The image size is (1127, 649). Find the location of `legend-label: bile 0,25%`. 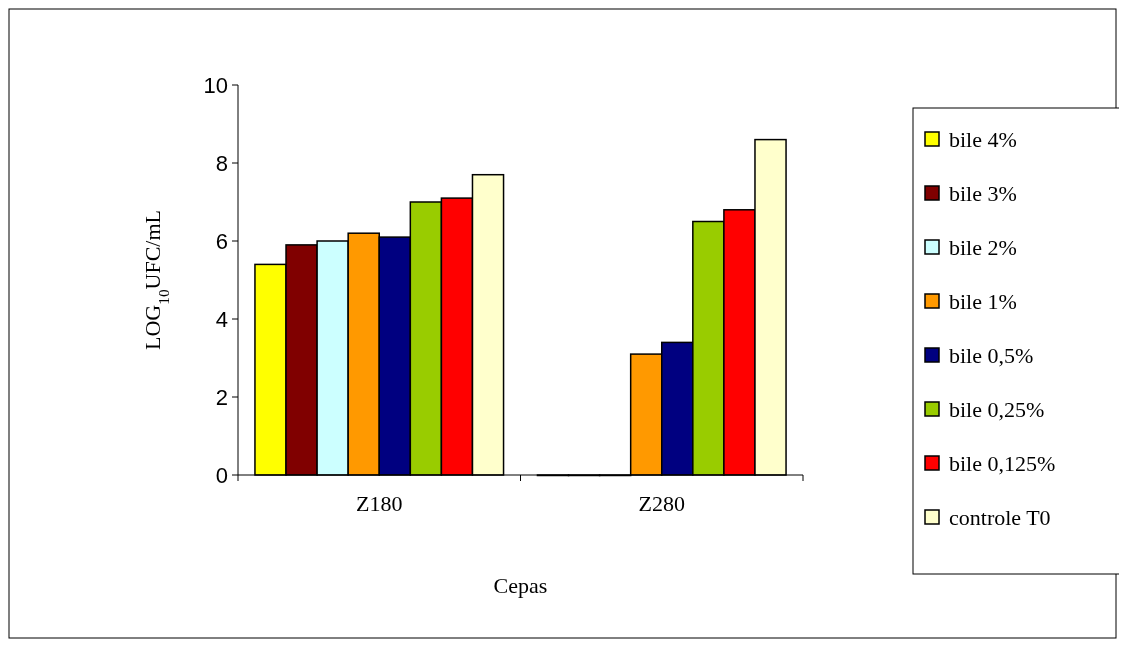

legend-label: bile 0,25% is located at coordinates (997, 409).